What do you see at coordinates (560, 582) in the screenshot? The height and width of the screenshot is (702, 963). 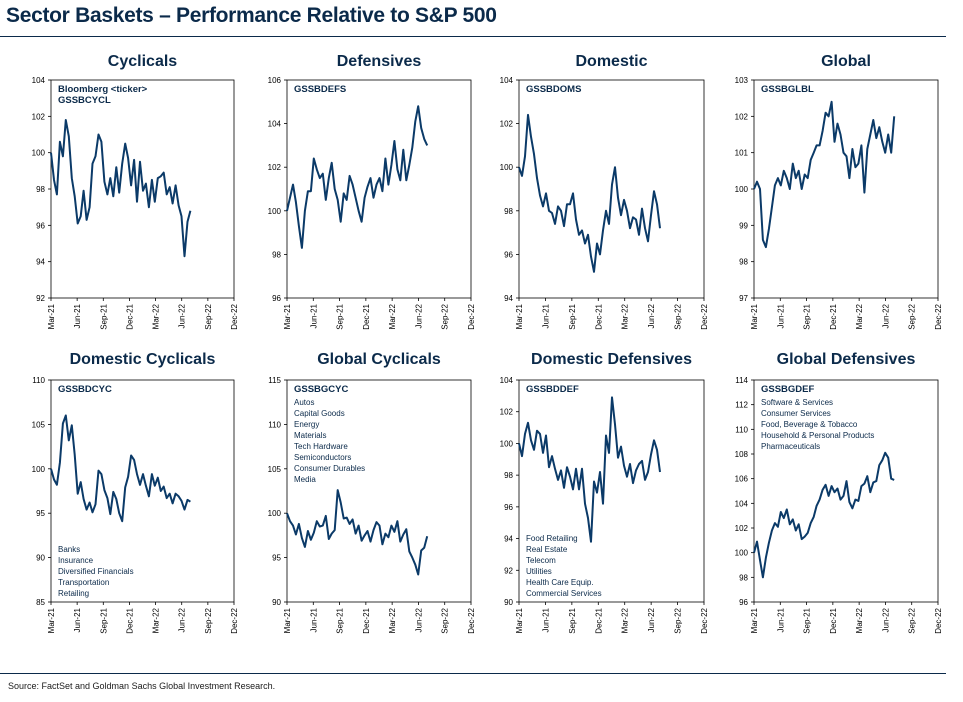 I see `constituent-label: Health Care Equip.` at bounding box center [560, 582].